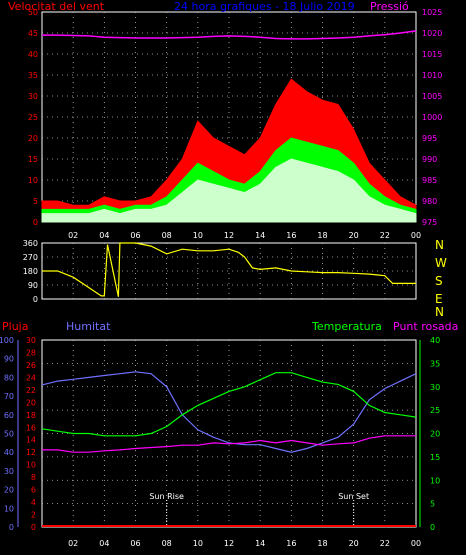 Image resolution: width=466 pixels, height=555 pixels. I want to click on temp-left-tick-10: 10, so click(31, 465).